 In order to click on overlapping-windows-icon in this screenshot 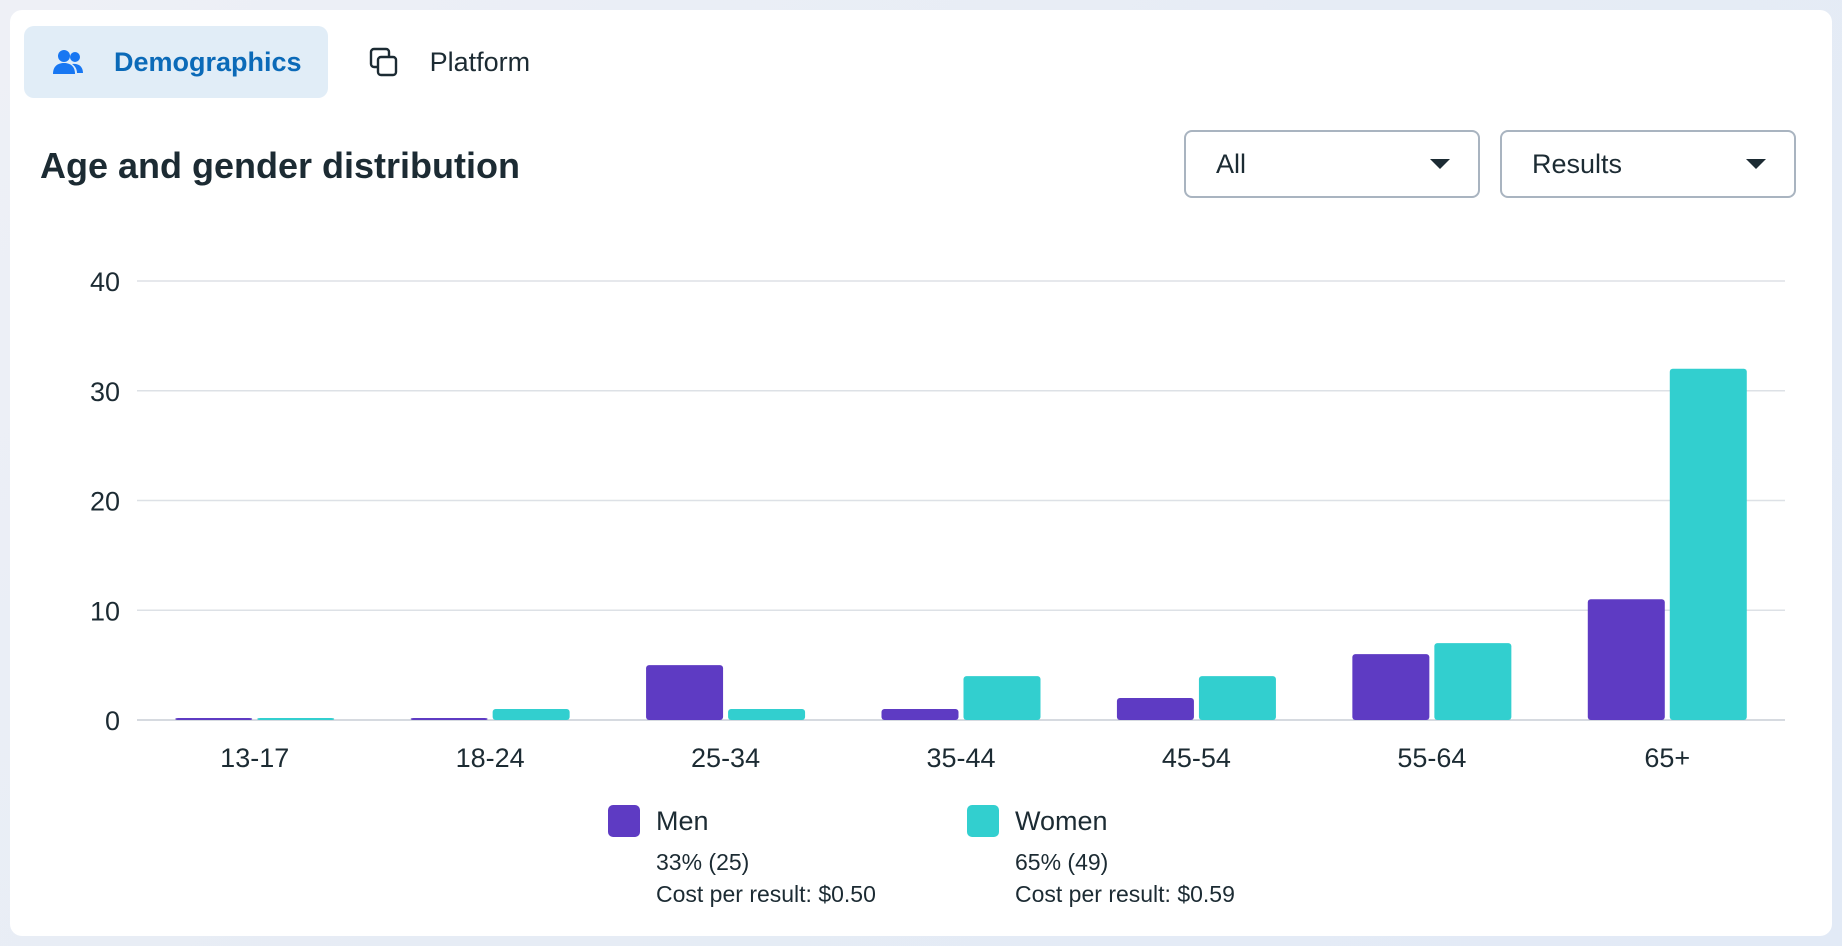, I will do `click(384, 62)`.